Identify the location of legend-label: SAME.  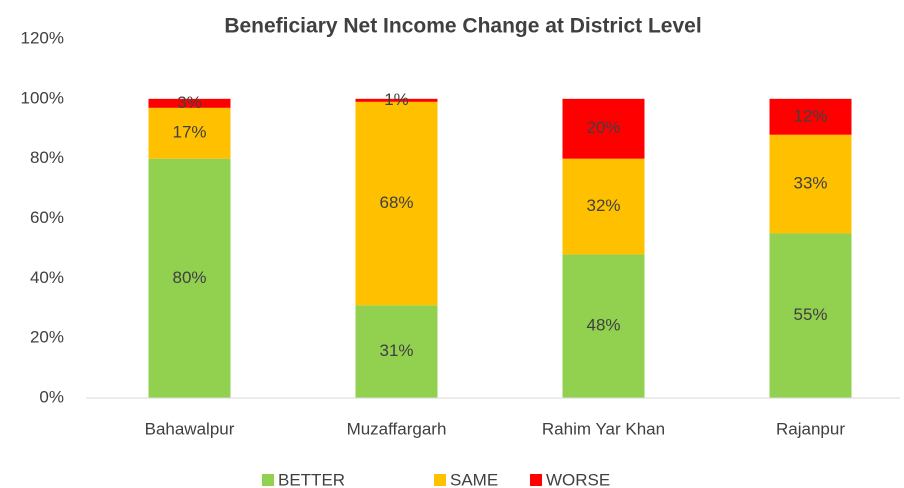
(474, 479).